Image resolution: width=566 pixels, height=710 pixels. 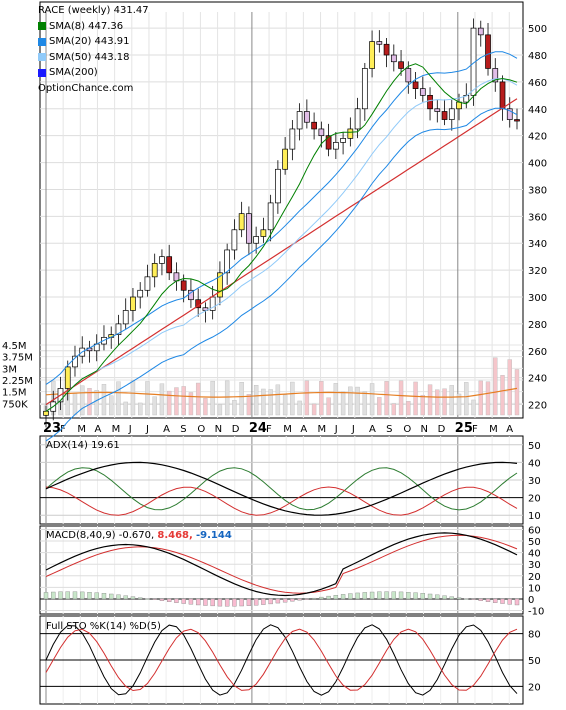 I want to click on legend-item-sma50: SMA(50) 443.18, so click(x=93, y=58).